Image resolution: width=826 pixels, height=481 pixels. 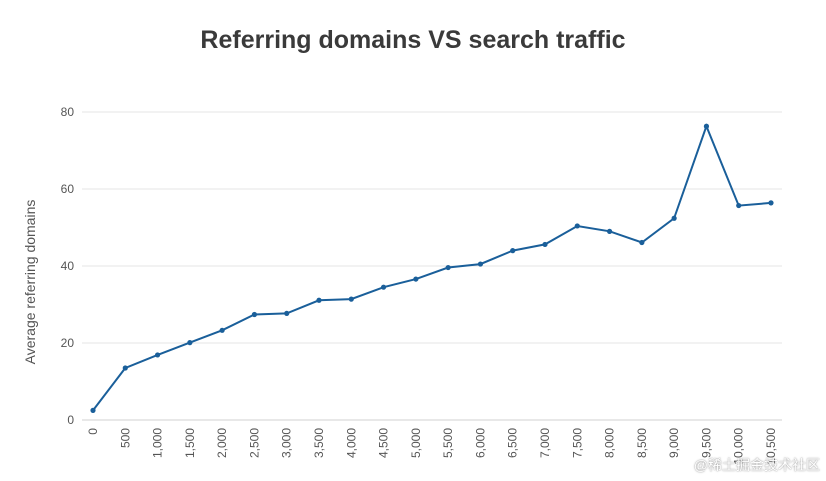 I want to click on x-tick-label: 2,000, so click(x=222, y=443).